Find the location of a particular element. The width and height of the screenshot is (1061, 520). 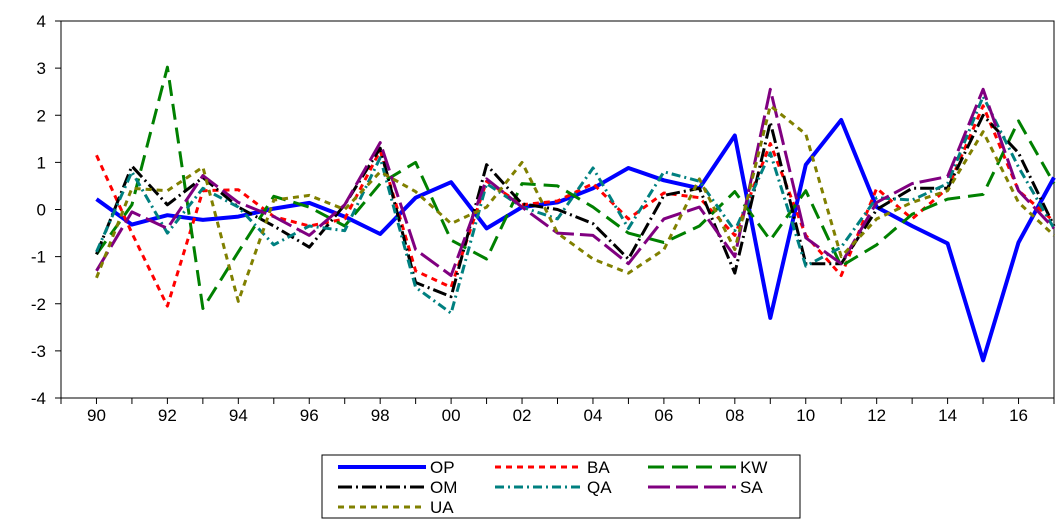

legend-label-ba: BA is located at coordinates (598, 467).